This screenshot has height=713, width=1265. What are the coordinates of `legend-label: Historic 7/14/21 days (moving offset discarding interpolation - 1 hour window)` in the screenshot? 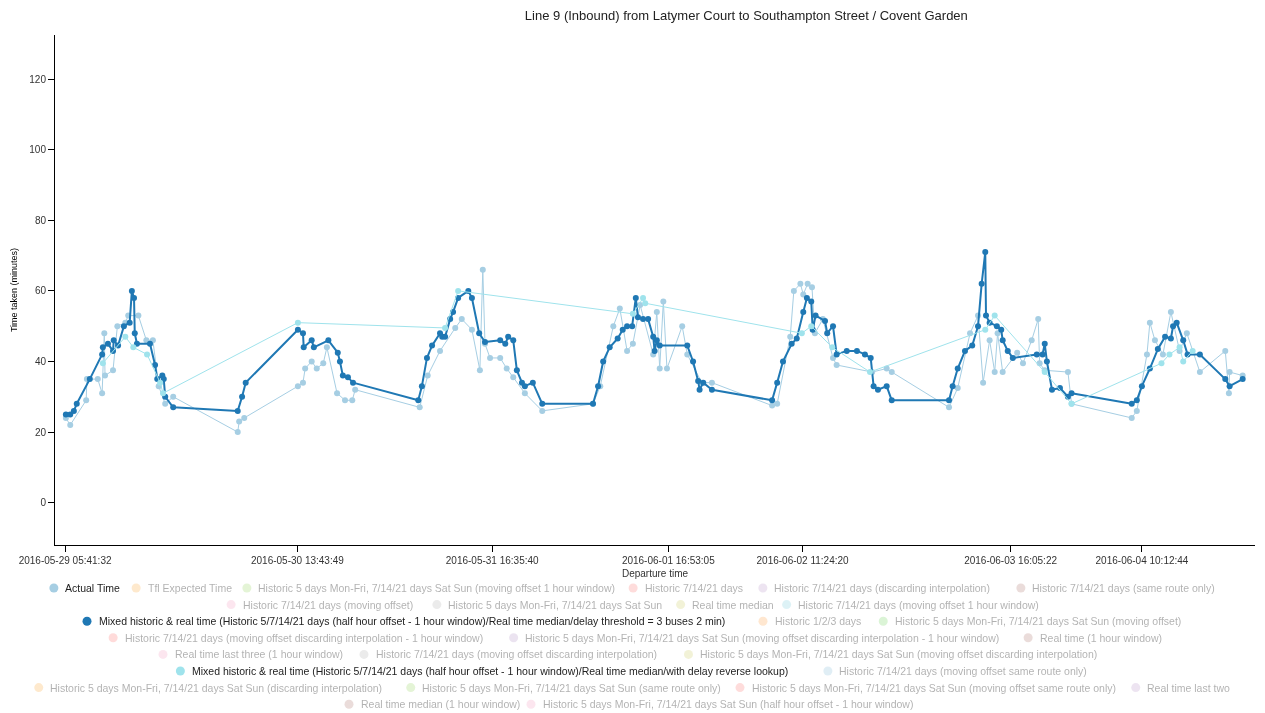 It's located at (304, 638).